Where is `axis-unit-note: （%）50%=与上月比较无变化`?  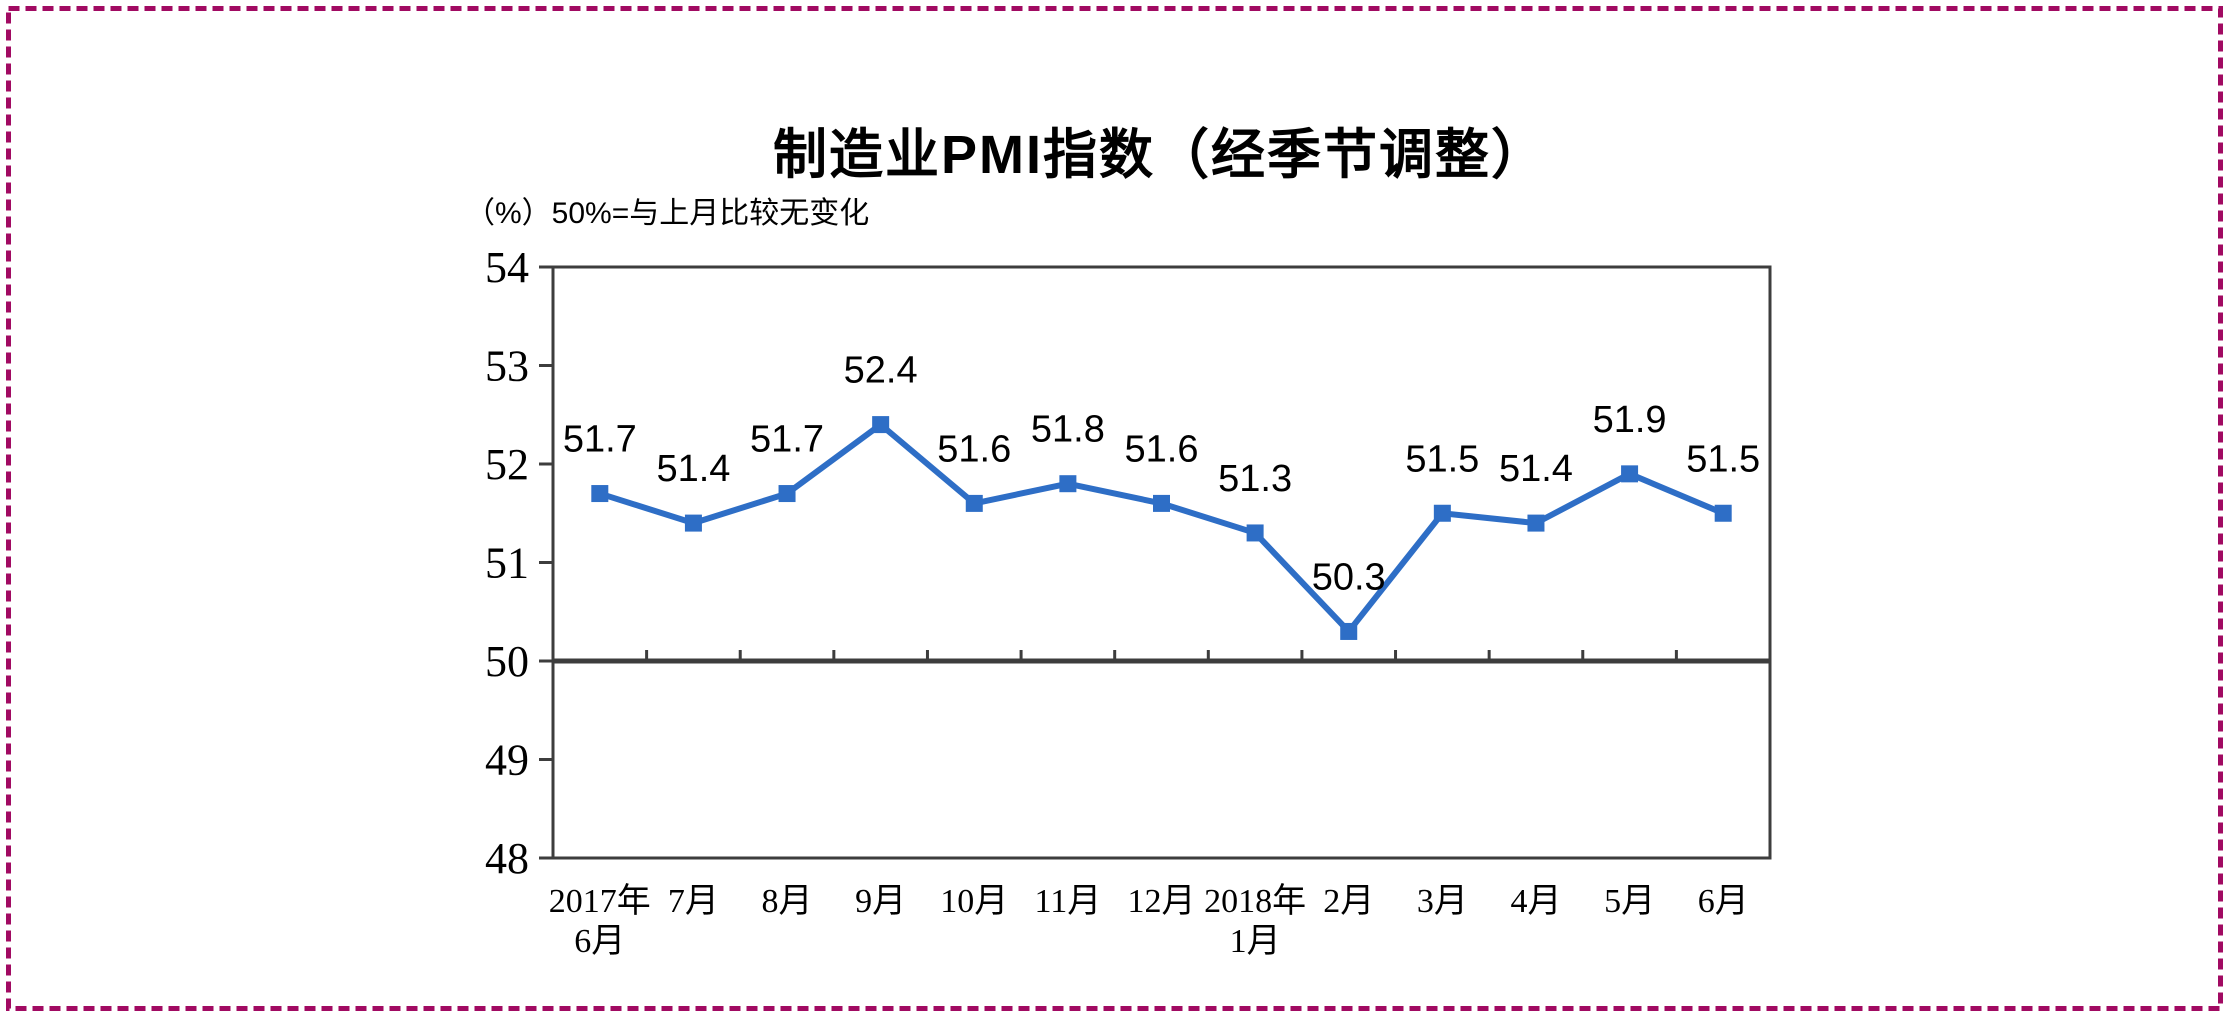
axis-unit-note: （%）50%=与上月比较无变化 is located at coordinates (667, 213).